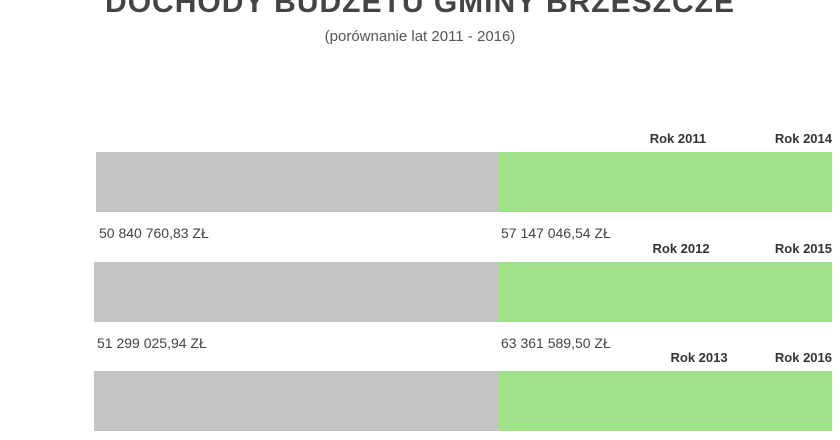 The height and width of the screenshot is (440, 840). I want to click on year-label-rok-2014: Rok 2014, so click(804, 138).